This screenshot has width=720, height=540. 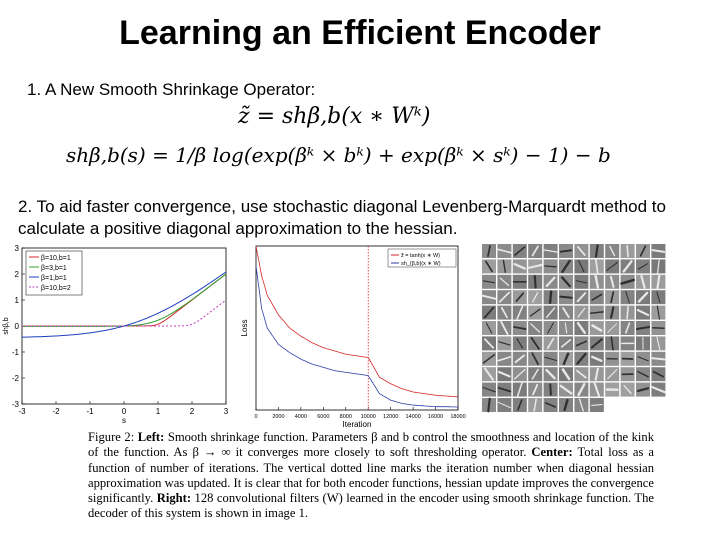 I want to click on x-tick-label: 4000, so click(x=301, y=417).